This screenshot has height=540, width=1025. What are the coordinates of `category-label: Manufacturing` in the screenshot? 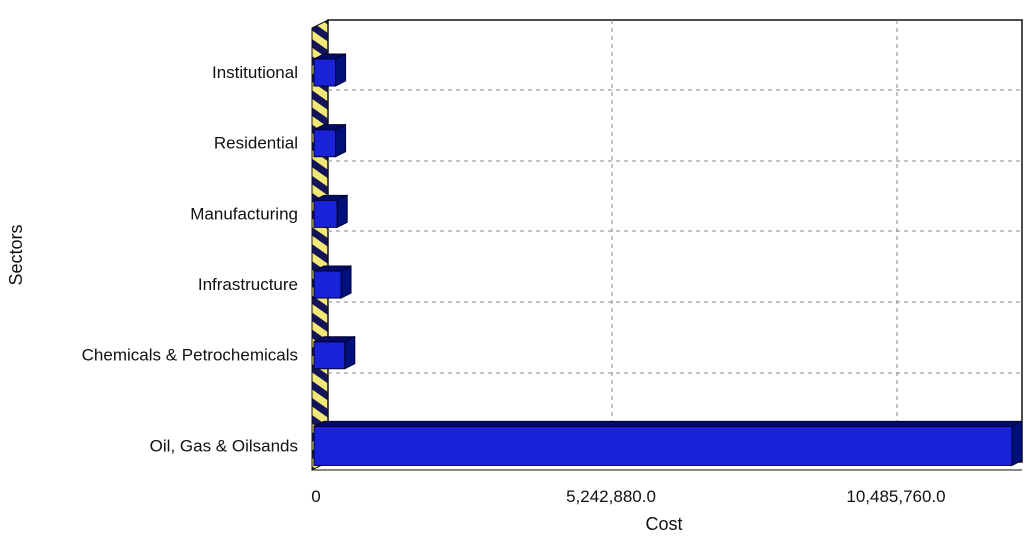 It's located at (244, 213).